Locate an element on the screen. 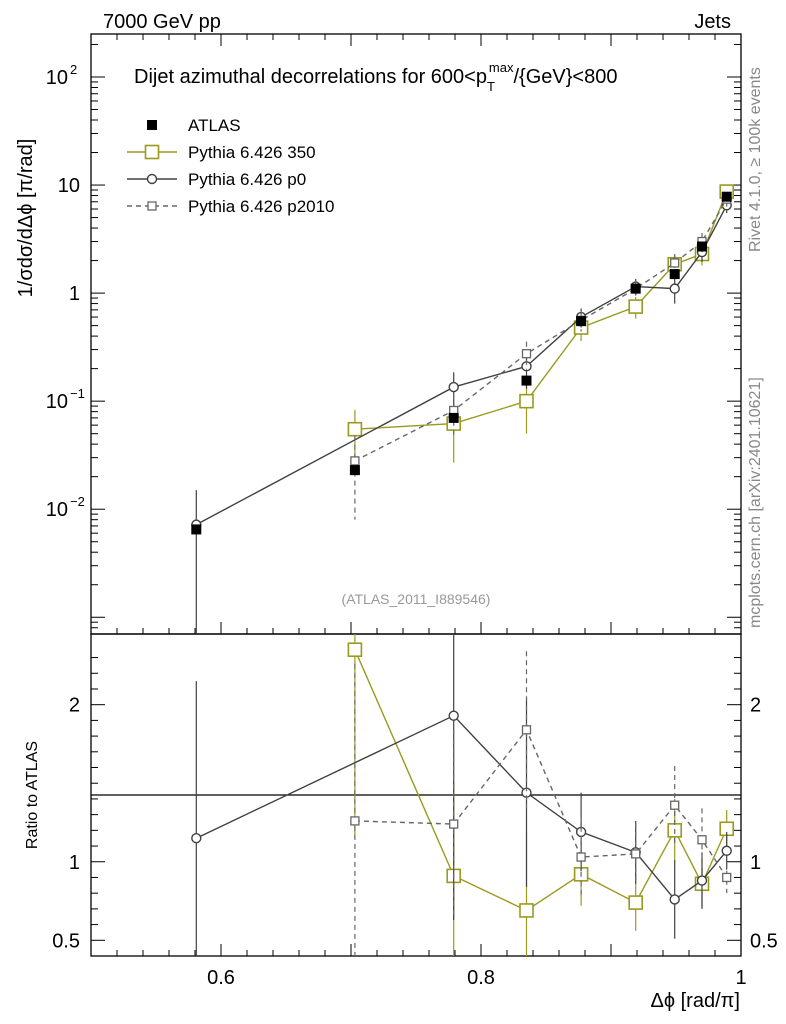 The image size is (786, 1024). ratio-tick-label-right: 0.5 is located at coordinates (764, 941).